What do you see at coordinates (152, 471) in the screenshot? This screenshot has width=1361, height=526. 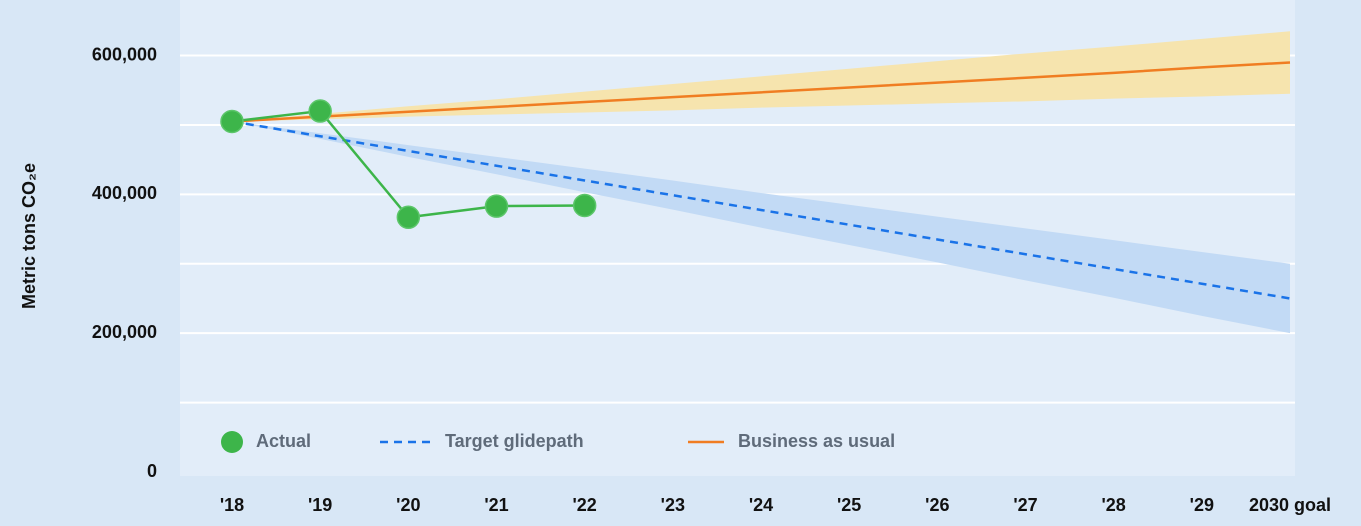 I see `y-tick-label: 0` at bounding box center [152, 471].